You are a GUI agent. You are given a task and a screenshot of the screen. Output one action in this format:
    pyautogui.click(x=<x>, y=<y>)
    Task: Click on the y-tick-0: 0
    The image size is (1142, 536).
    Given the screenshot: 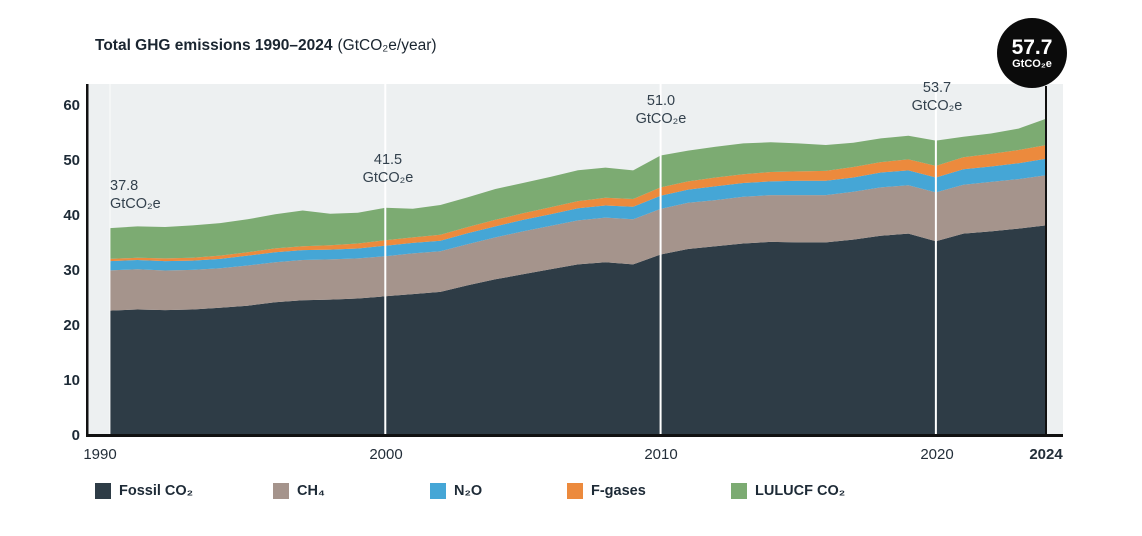 What is the action you would take?
    pyautogui.click(x=75, y=435)
    